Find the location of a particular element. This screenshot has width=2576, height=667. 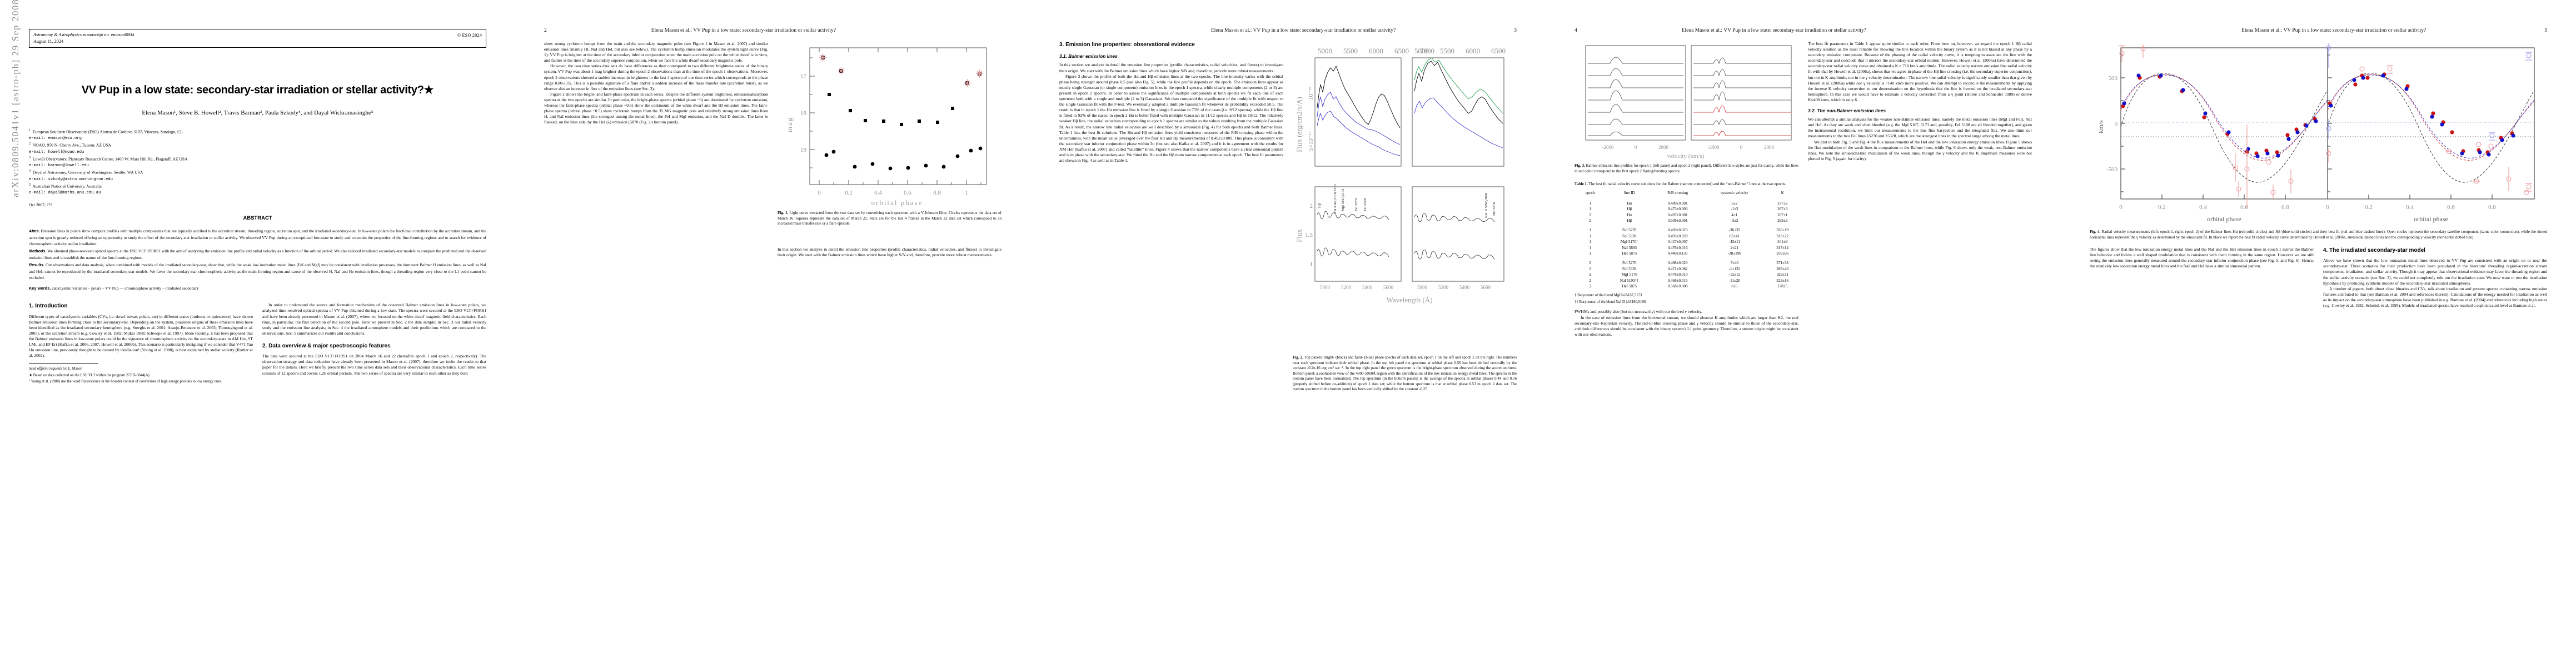

fig4-left-points is located at coordinates (2218, 126).